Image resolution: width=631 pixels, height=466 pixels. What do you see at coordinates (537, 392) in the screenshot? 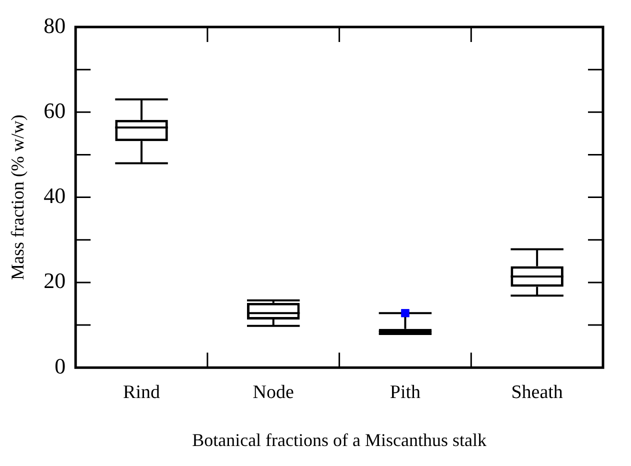
I see `x-tick-label: Sheath` at bounding box center [537, 392].